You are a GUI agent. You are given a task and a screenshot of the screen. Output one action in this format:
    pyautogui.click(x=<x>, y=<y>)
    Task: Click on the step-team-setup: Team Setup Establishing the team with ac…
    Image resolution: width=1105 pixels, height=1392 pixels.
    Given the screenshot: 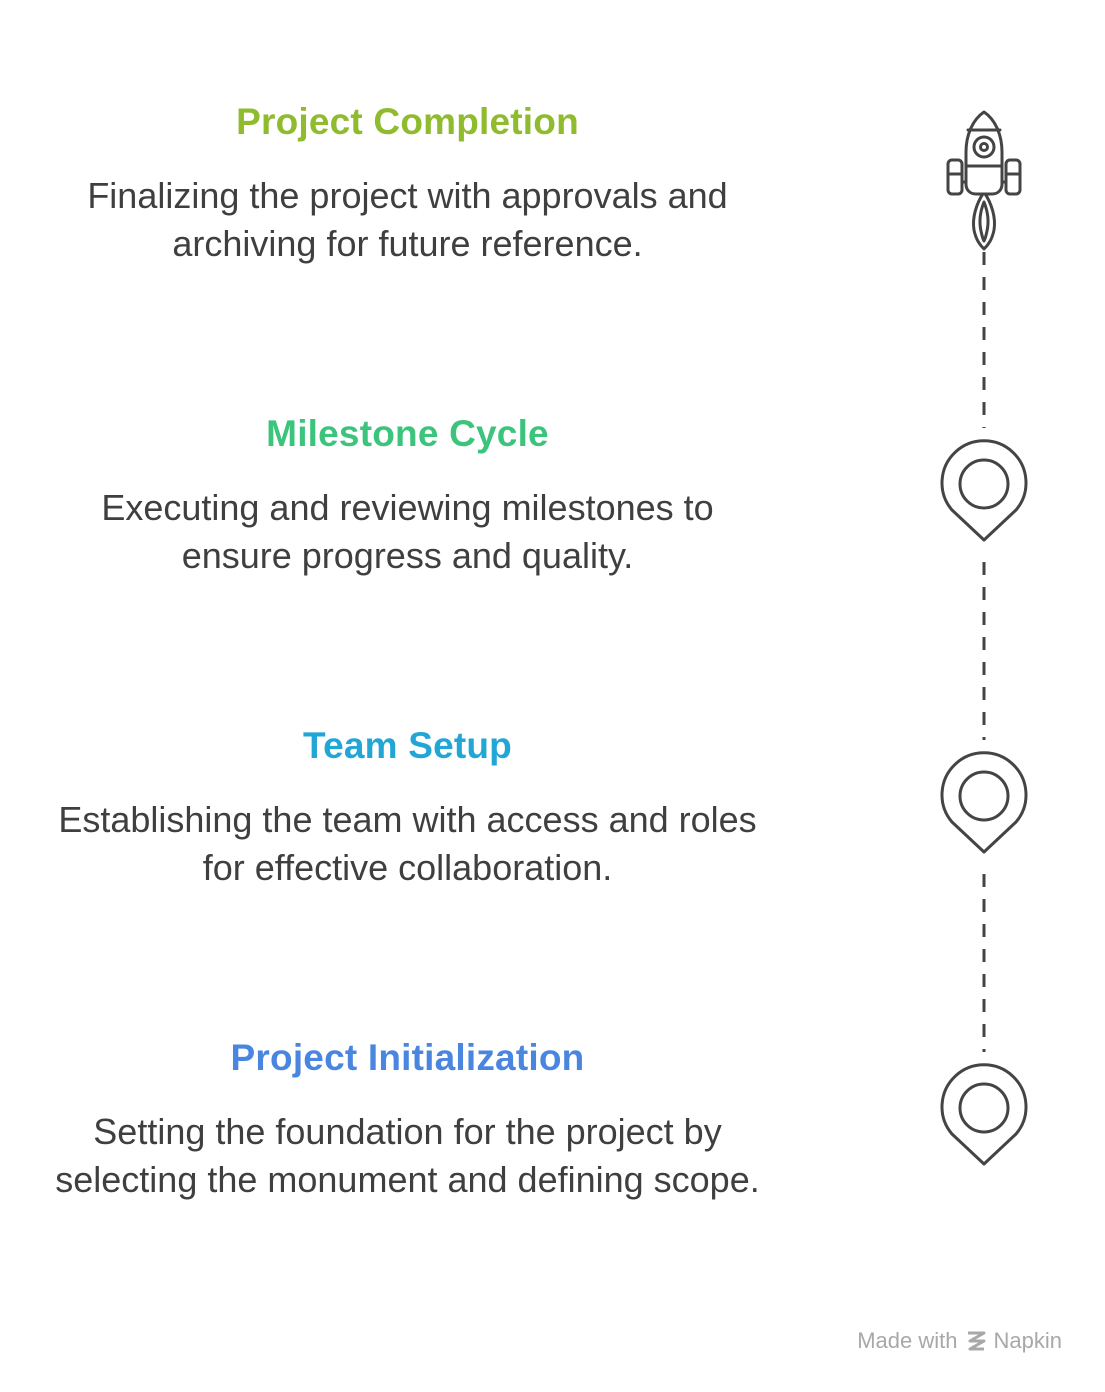 What is the action you would take?
    pyautogui.click(x=407, y=808)
    